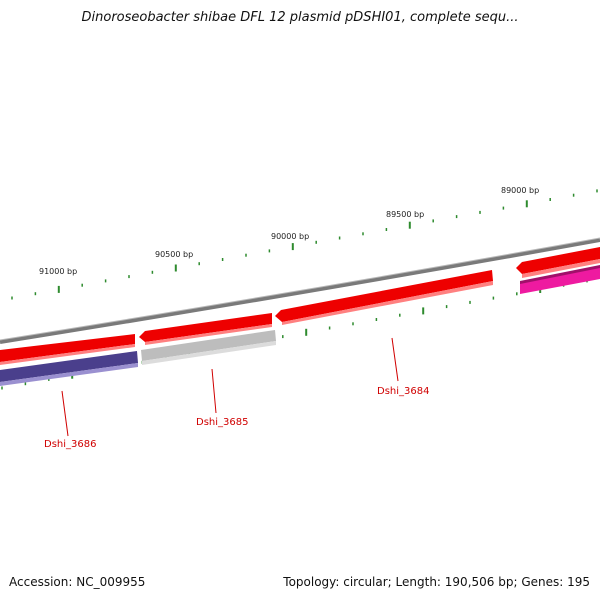  I want to click on gene-forward-left, so click(67, 348).